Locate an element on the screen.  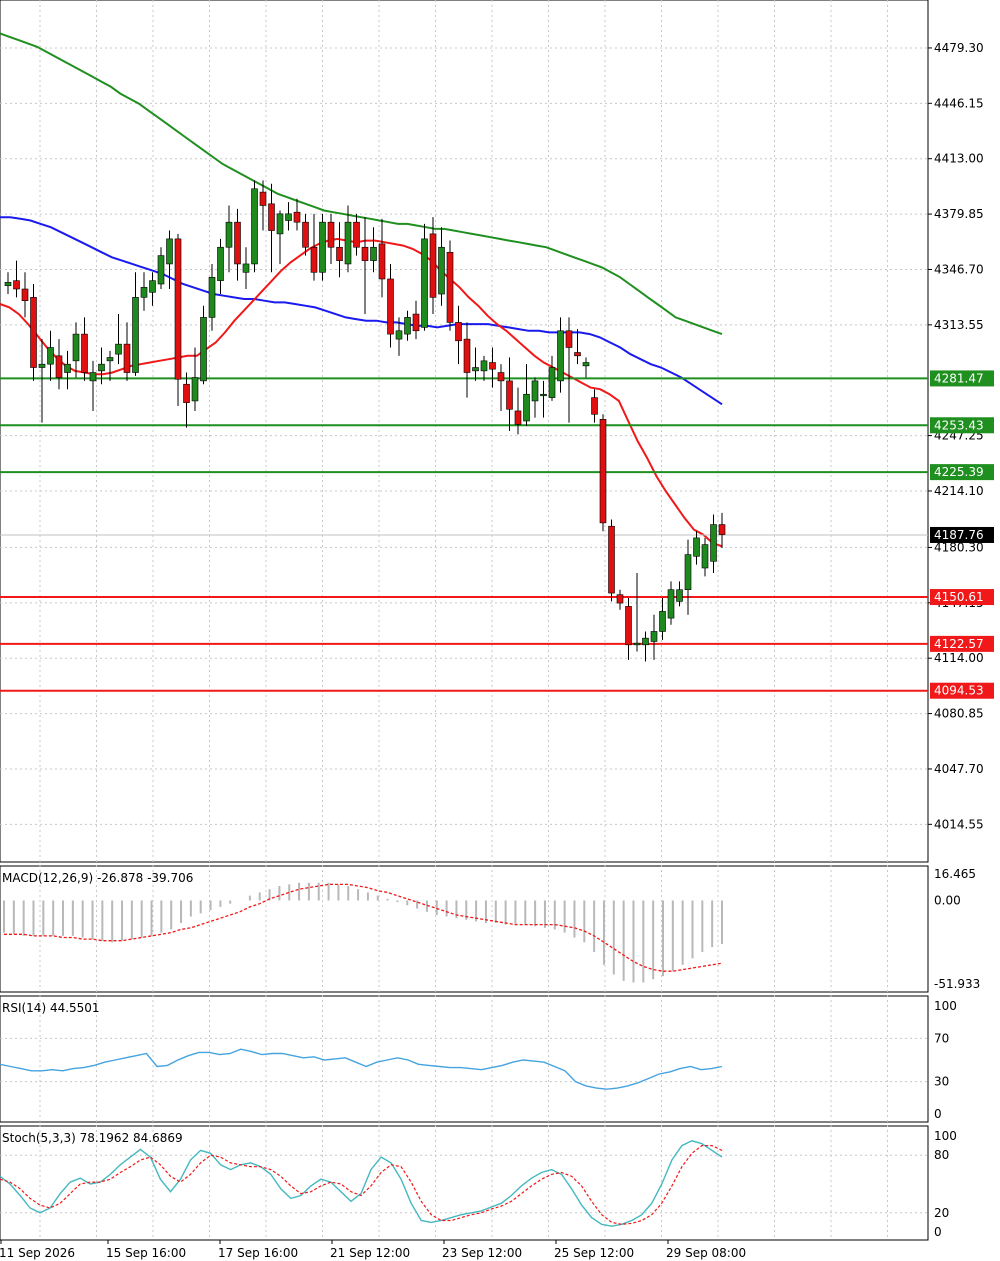
rsi-tick-label: 70 is located at coordinates (941, 1038).